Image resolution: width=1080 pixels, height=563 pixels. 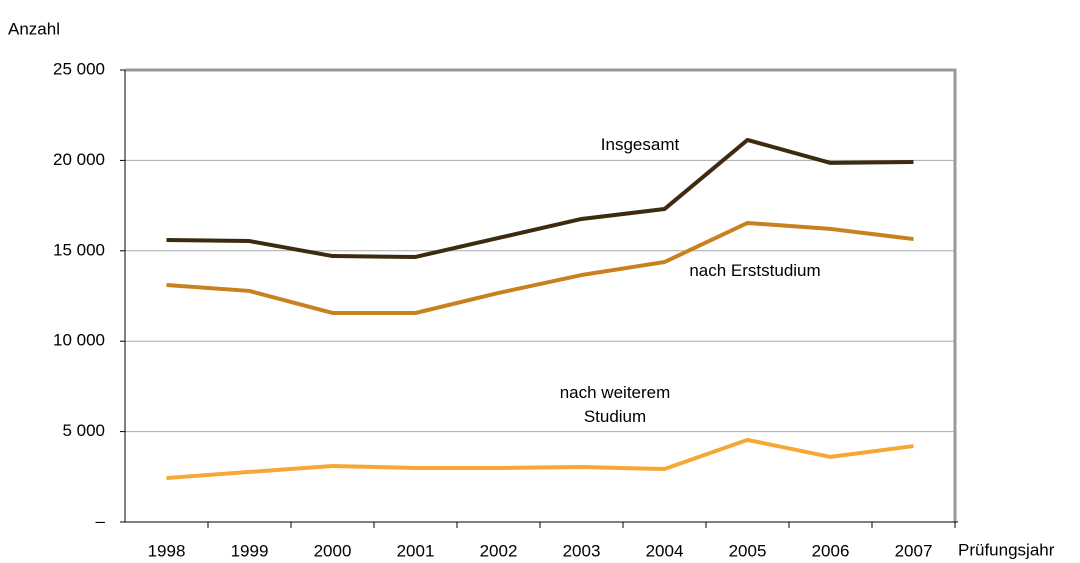 What do you see at coordinates (101, 520) in the screenshot?
I see `y-tick-label: –` at bounding box center [101, 520].